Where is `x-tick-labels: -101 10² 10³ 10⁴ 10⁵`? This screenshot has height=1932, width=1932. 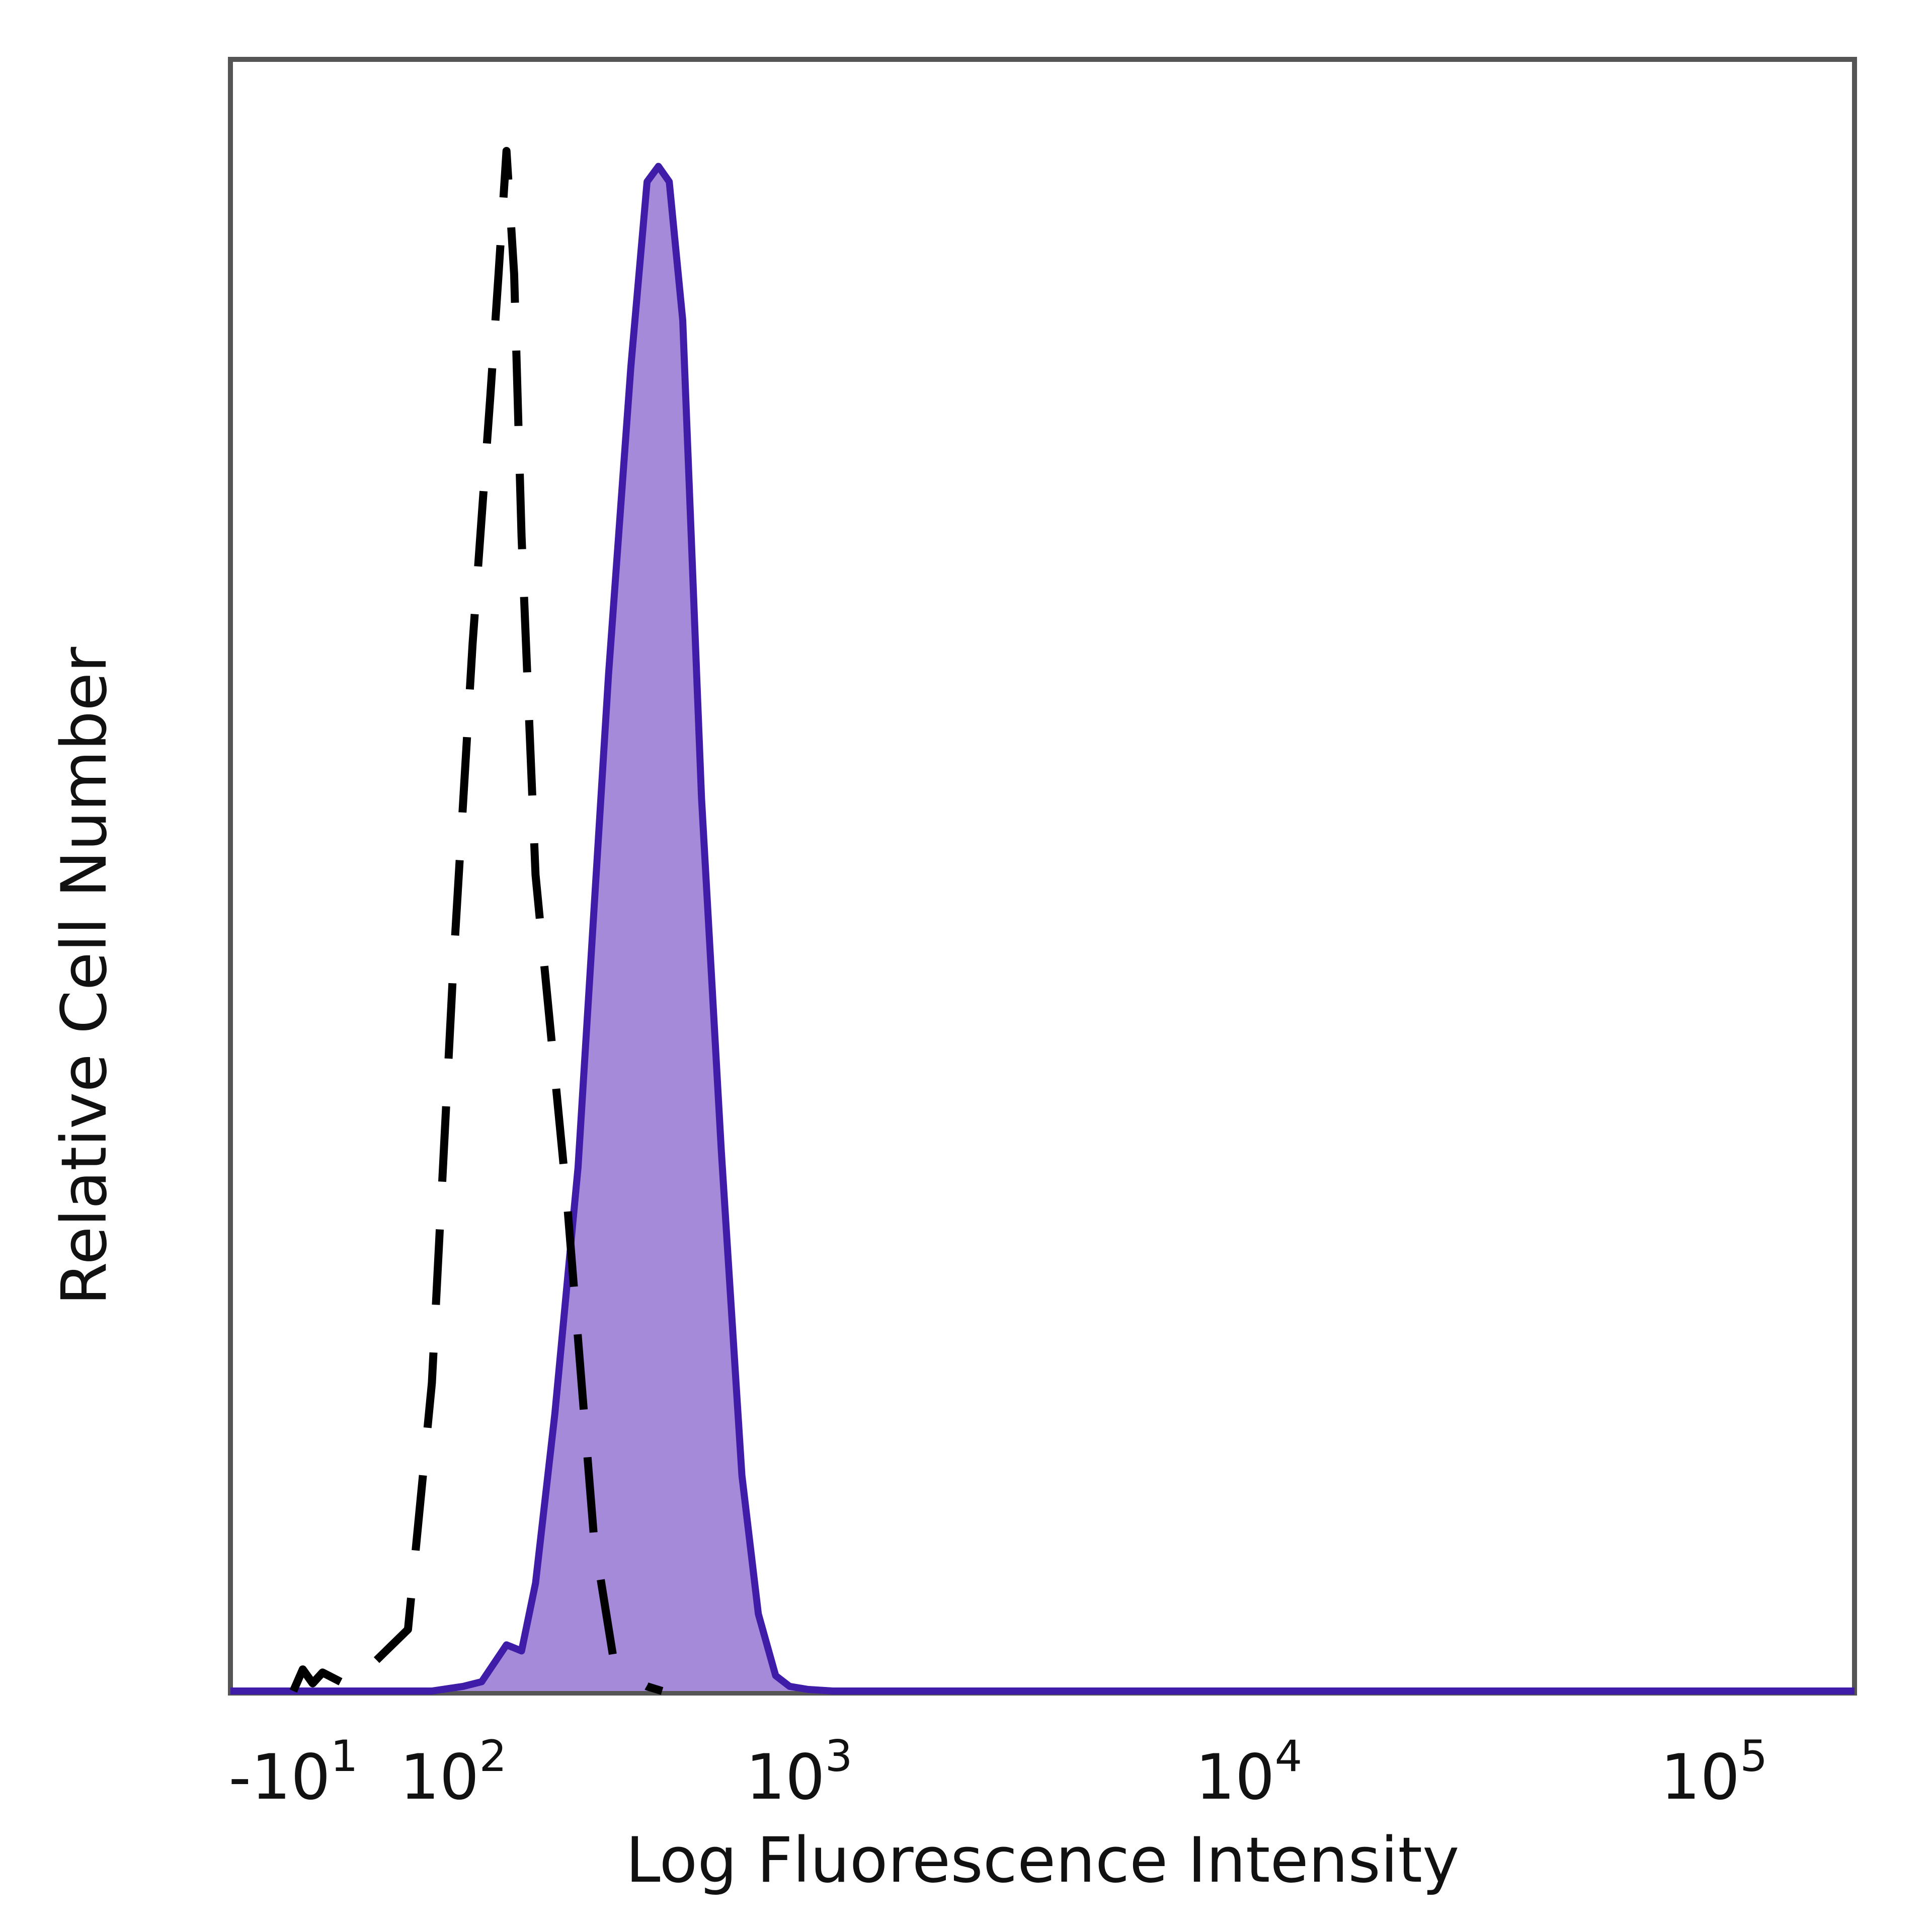 x-tick-labels: -101 10² 10³ 10⁴ 10⁵ is located at coordinates (998, 1772).